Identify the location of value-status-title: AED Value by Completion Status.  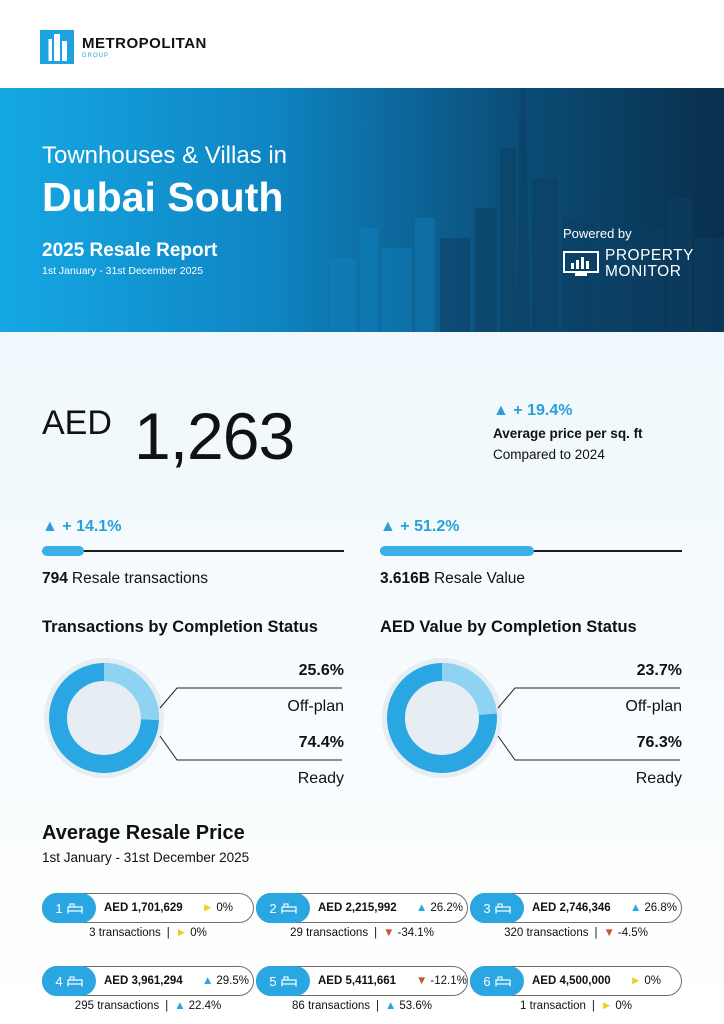
(508, 627).